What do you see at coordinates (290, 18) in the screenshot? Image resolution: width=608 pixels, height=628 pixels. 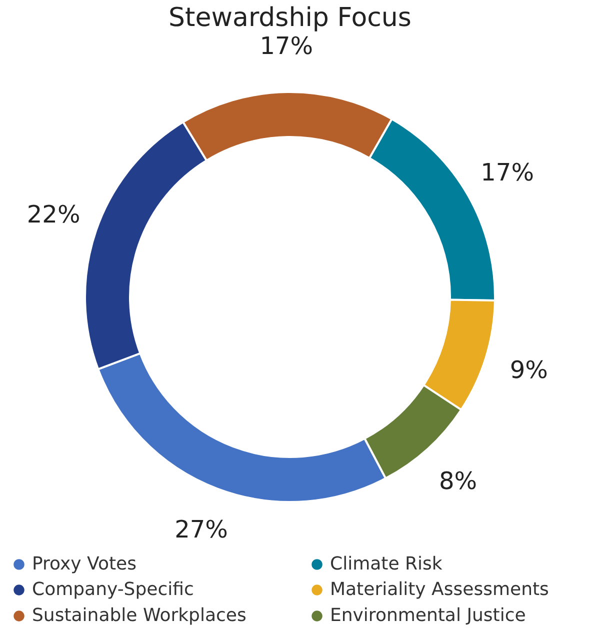 I see `chart-title: Stewardship Focus` at bounding box center [290, 18].